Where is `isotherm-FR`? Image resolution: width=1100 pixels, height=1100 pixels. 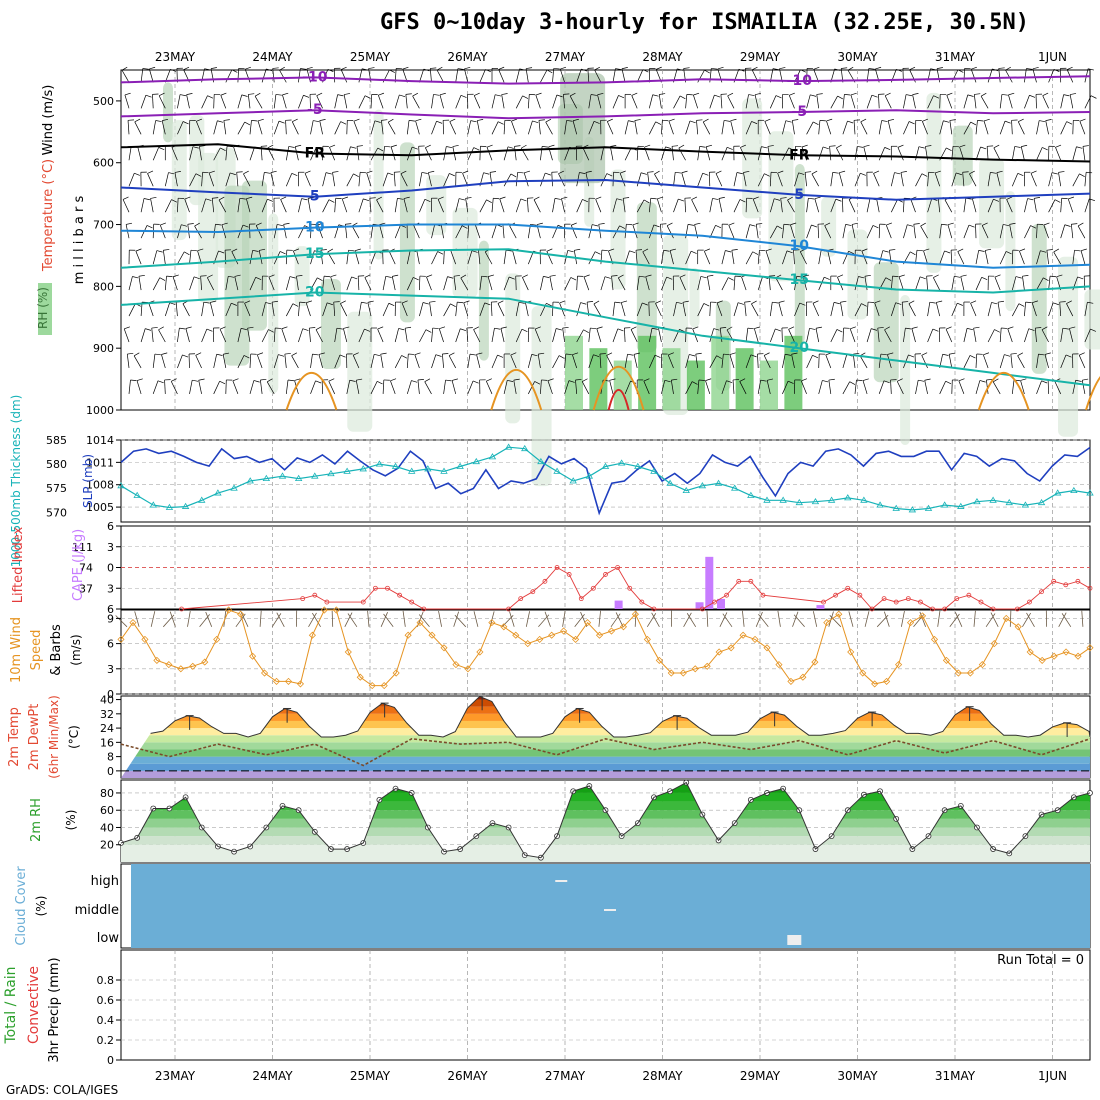
isotherm-FR is located at coordinates (605, 153).